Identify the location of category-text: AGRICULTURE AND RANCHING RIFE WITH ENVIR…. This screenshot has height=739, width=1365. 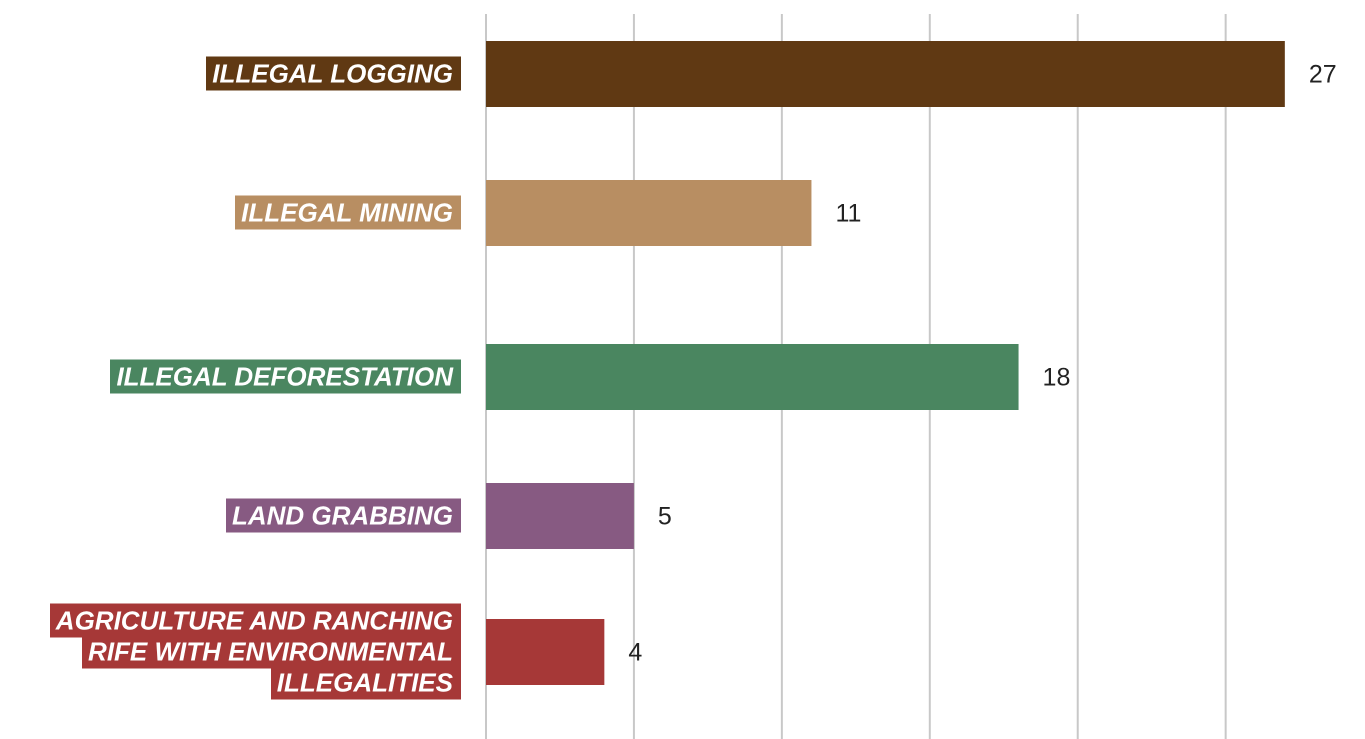
(255, 651).